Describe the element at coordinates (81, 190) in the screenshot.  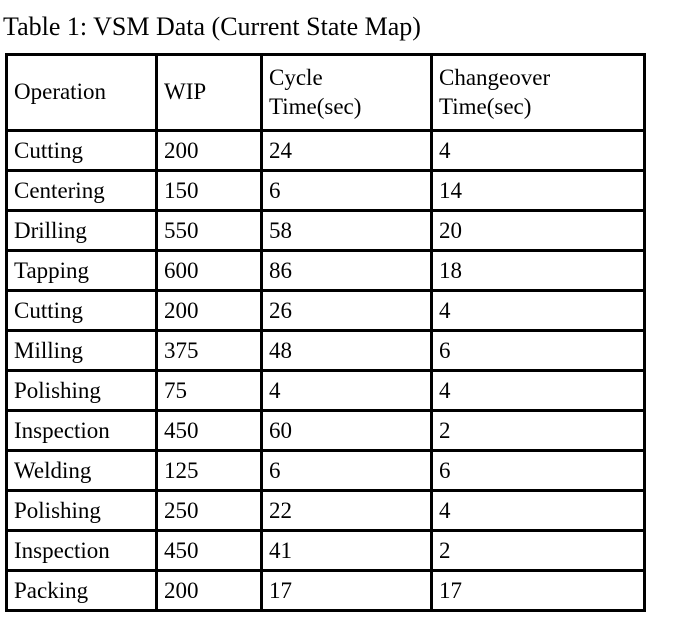
I see `cell-operation: Centering` at that location.